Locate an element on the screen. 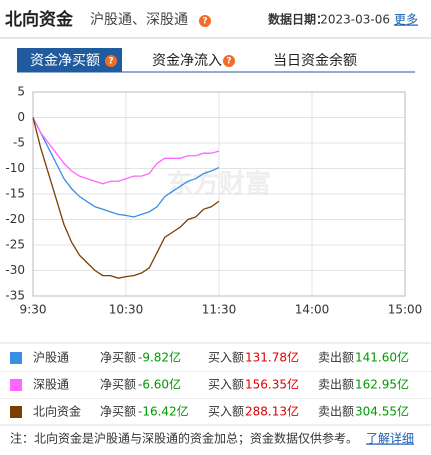  footer-link: 了解详细 is located at coordinates (390, 438).